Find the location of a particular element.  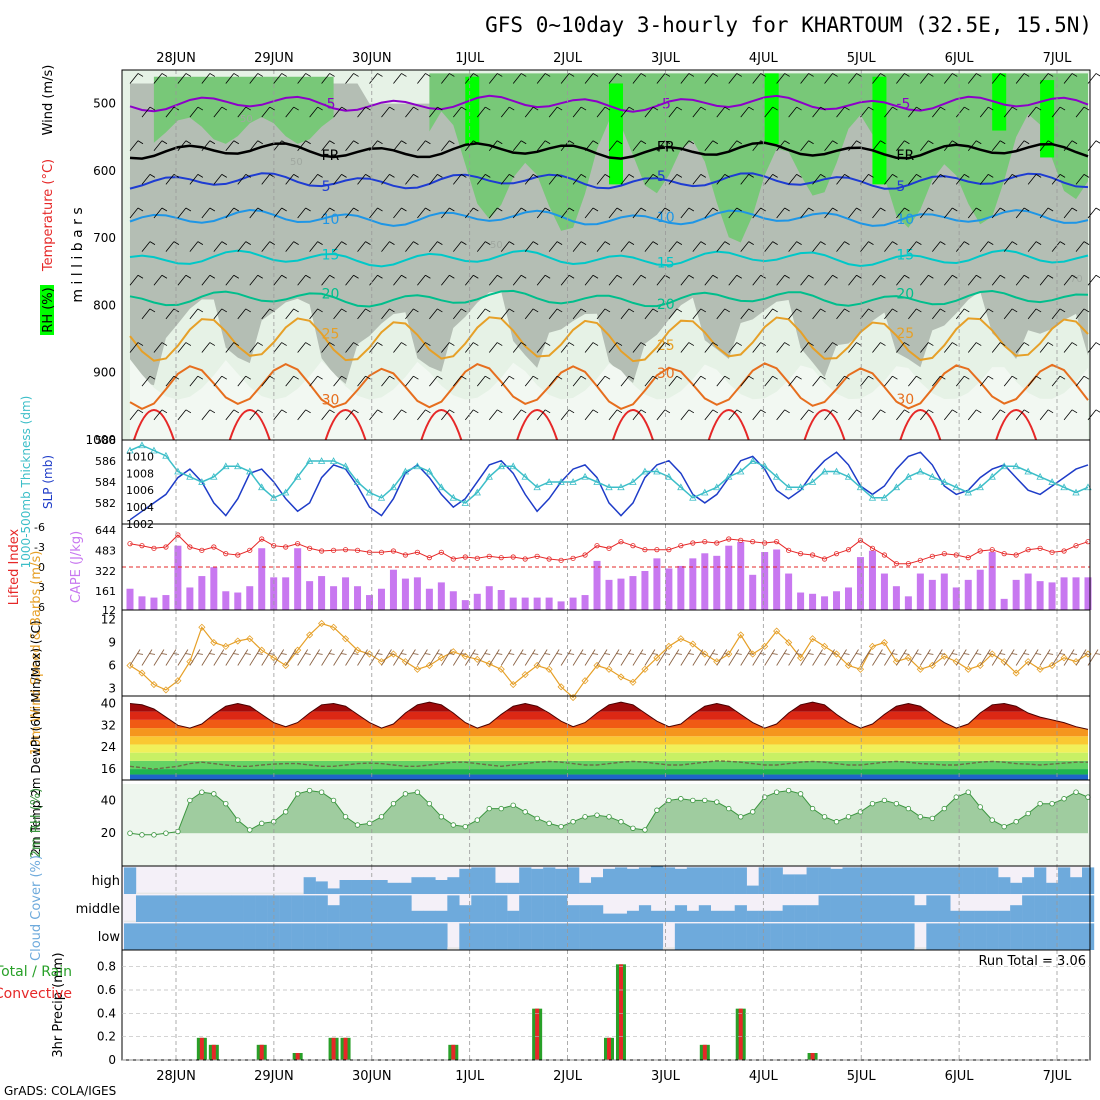

slp-tick: 1002 is located at coordinates (140, 524).